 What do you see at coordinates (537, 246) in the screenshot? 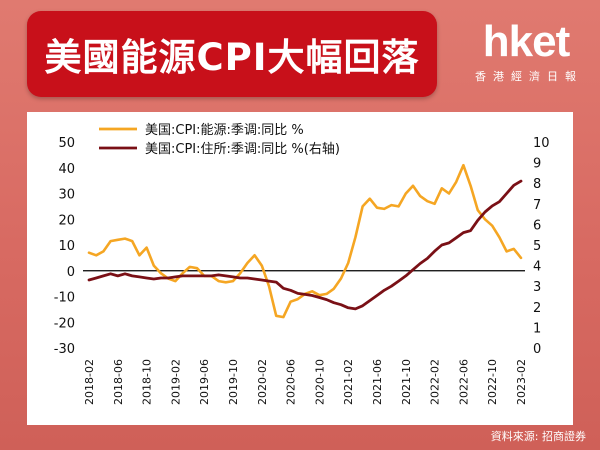
I see `right-tick-label: 5` at bounding box center [537, 246].